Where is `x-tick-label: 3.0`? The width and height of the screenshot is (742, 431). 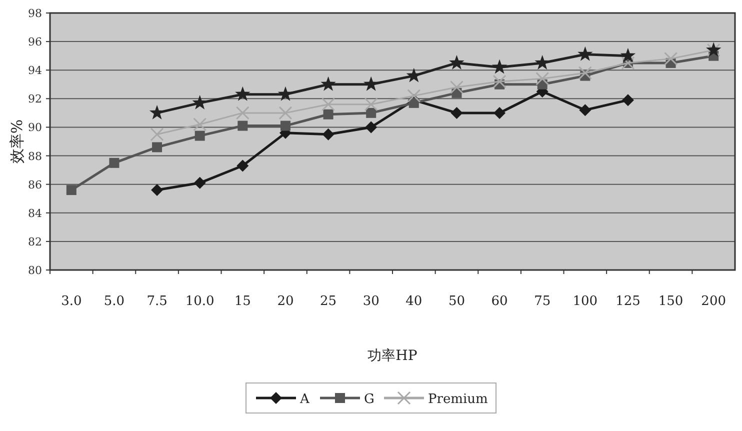
x-tick-label: 3.0 is located at coordinates (71, 301).